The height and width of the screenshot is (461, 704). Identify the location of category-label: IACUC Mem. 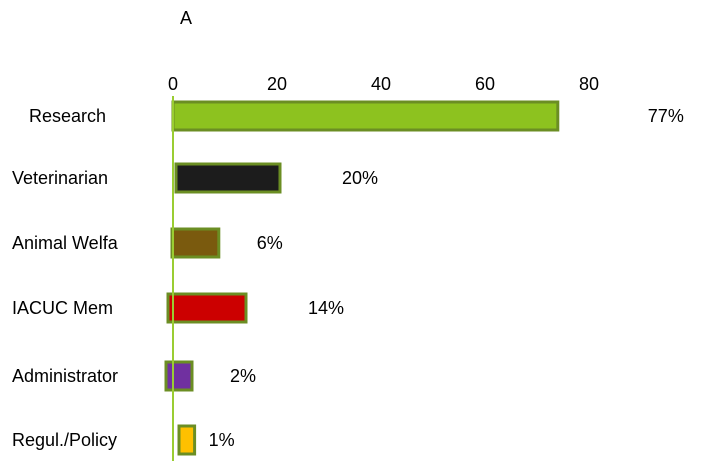
(62, 308).